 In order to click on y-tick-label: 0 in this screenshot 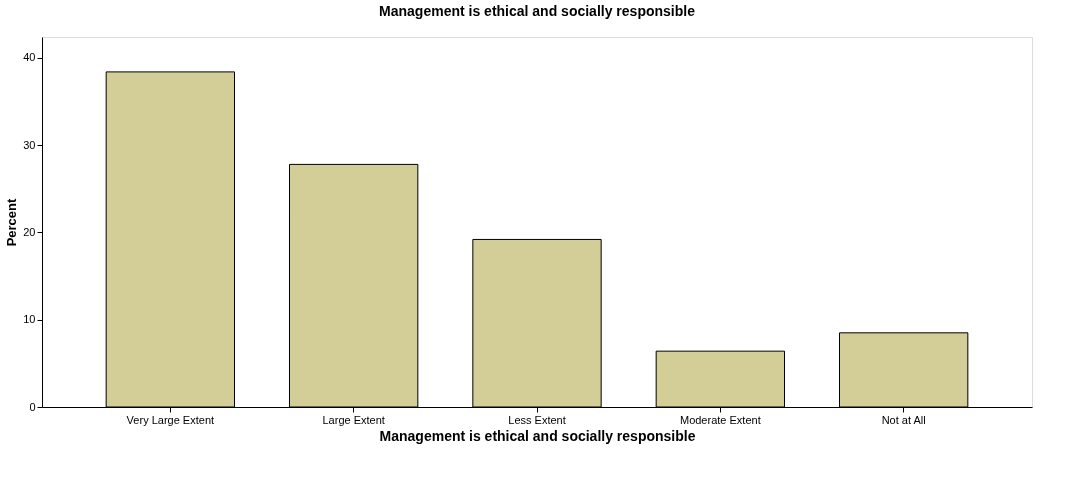, I will do `click(32, 406)`.